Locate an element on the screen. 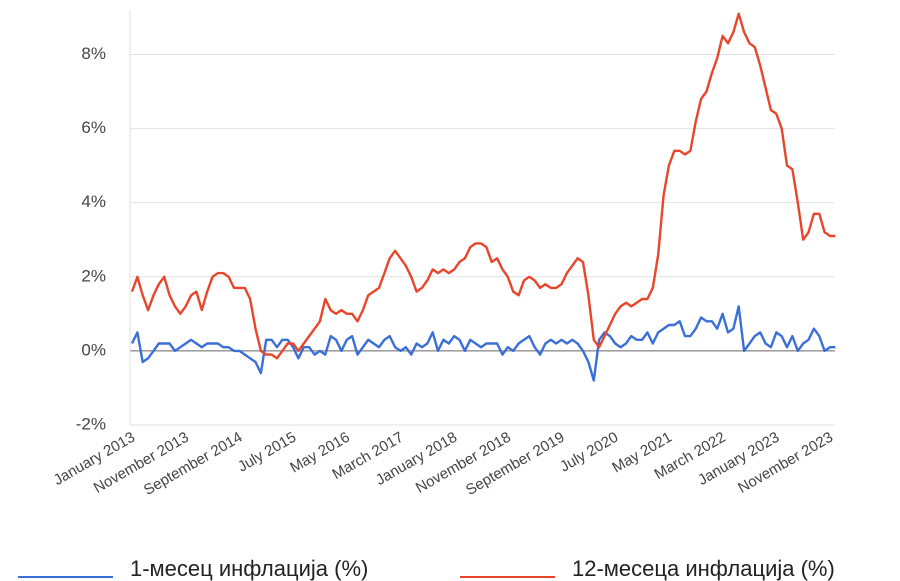 The height and width of the screenshot is (581, 900). y-tick-label: -2% is located at coordinates (91, 423).